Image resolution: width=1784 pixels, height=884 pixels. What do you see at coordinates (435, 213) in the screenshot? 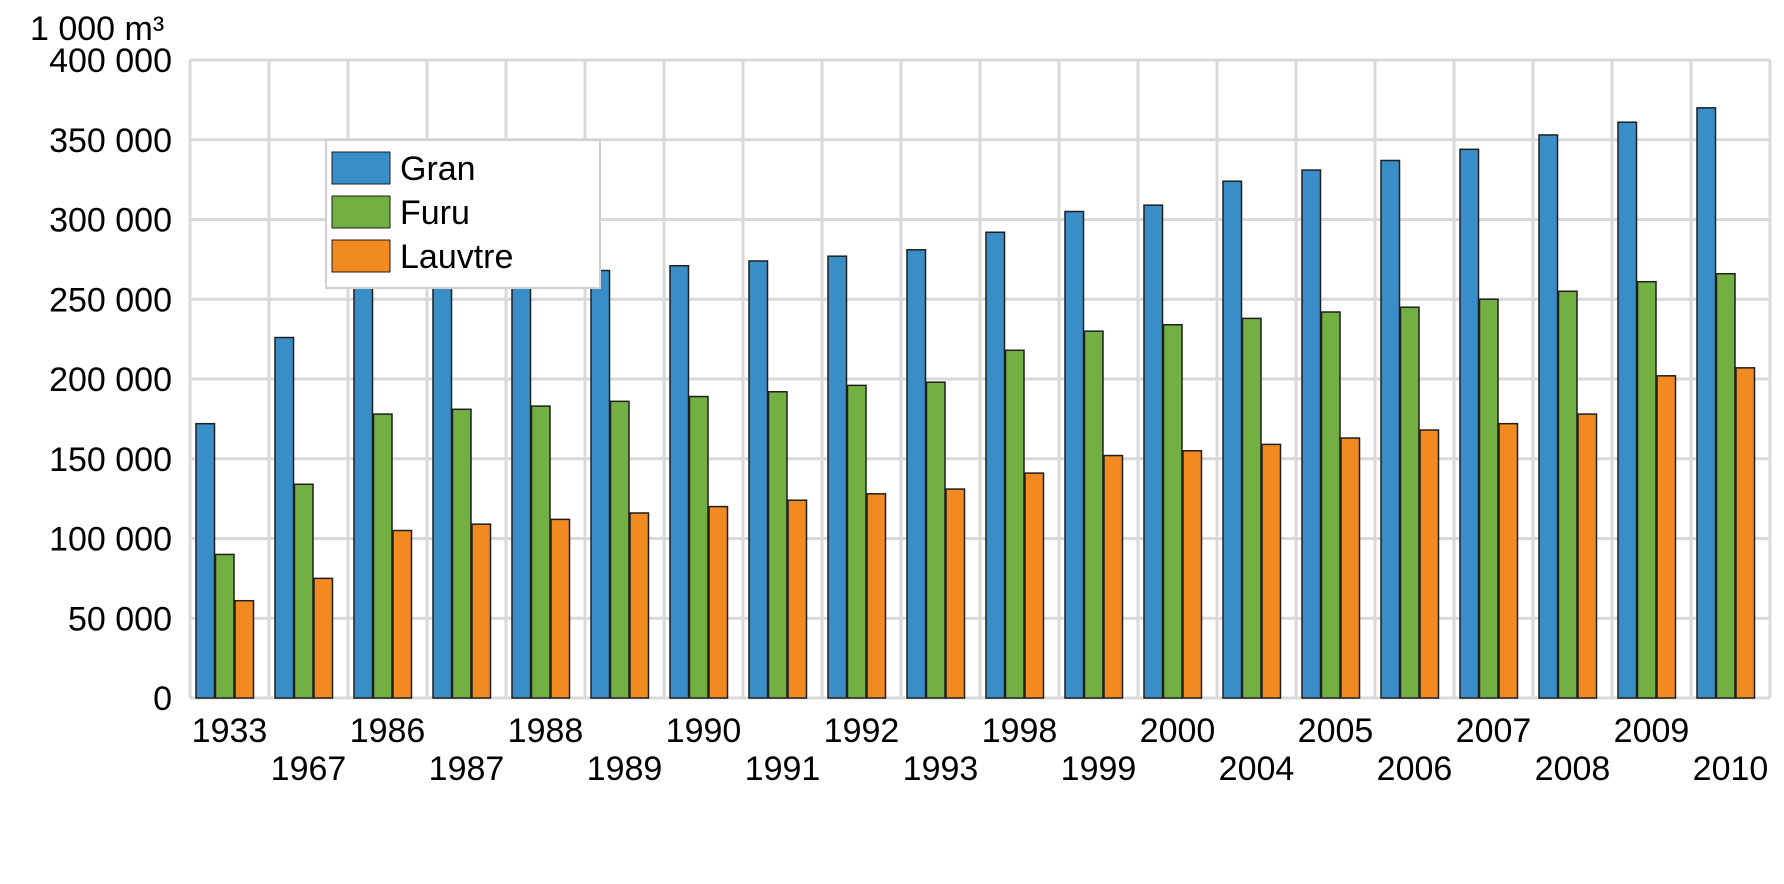
I see `legend-label-furu: Furu` at bounding box center [435, 213].